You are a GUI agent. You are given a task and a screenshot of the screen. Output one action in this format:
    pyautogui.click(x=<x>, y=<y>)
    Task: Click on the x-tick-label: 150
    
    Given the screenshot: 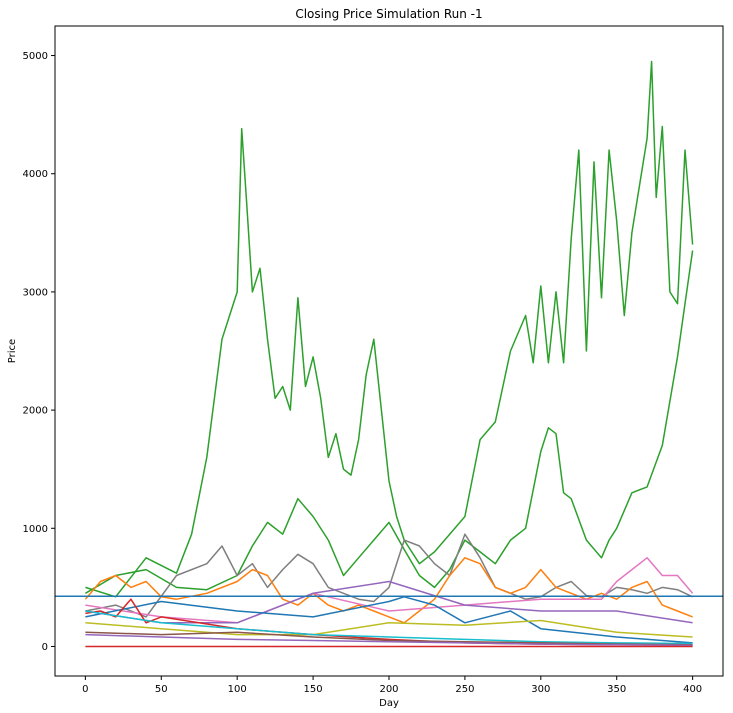 What is the action you would take?
    pyautogui.click(x=313, y=689)
    